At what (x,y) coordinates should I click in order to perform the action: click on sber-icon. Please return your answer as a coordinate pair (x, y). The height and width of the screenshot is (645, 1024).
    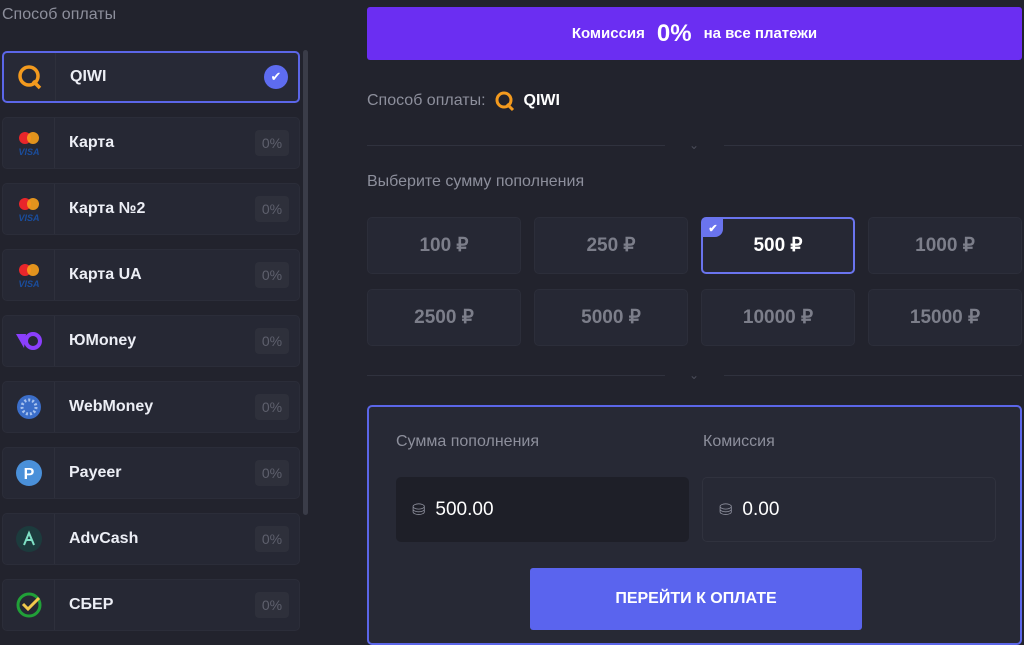
    Looking at the image, I should click on (29, 605).